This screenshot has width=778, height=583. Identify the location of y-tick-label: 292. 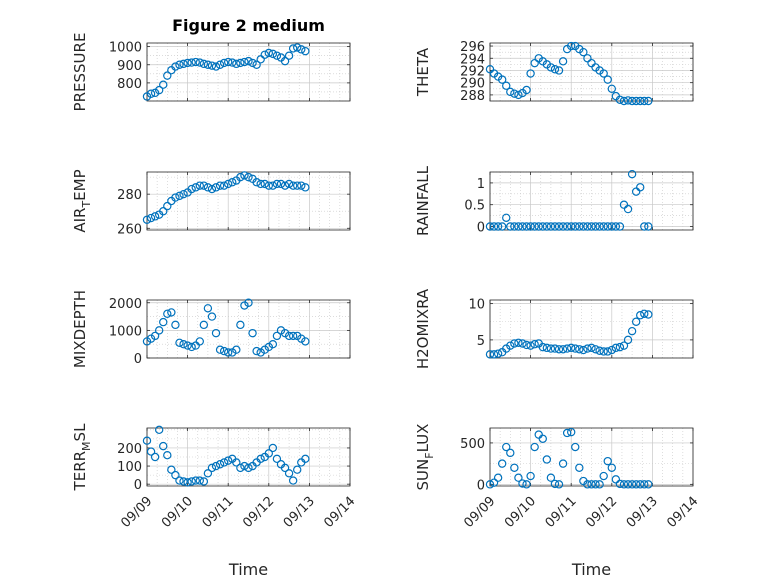
(472, 71).